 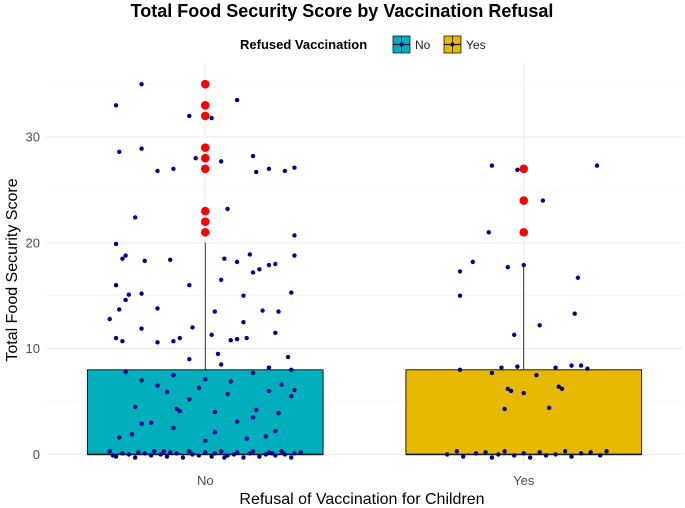 I want to click on x-tick-label: Yes, so click(x=524, y=480).